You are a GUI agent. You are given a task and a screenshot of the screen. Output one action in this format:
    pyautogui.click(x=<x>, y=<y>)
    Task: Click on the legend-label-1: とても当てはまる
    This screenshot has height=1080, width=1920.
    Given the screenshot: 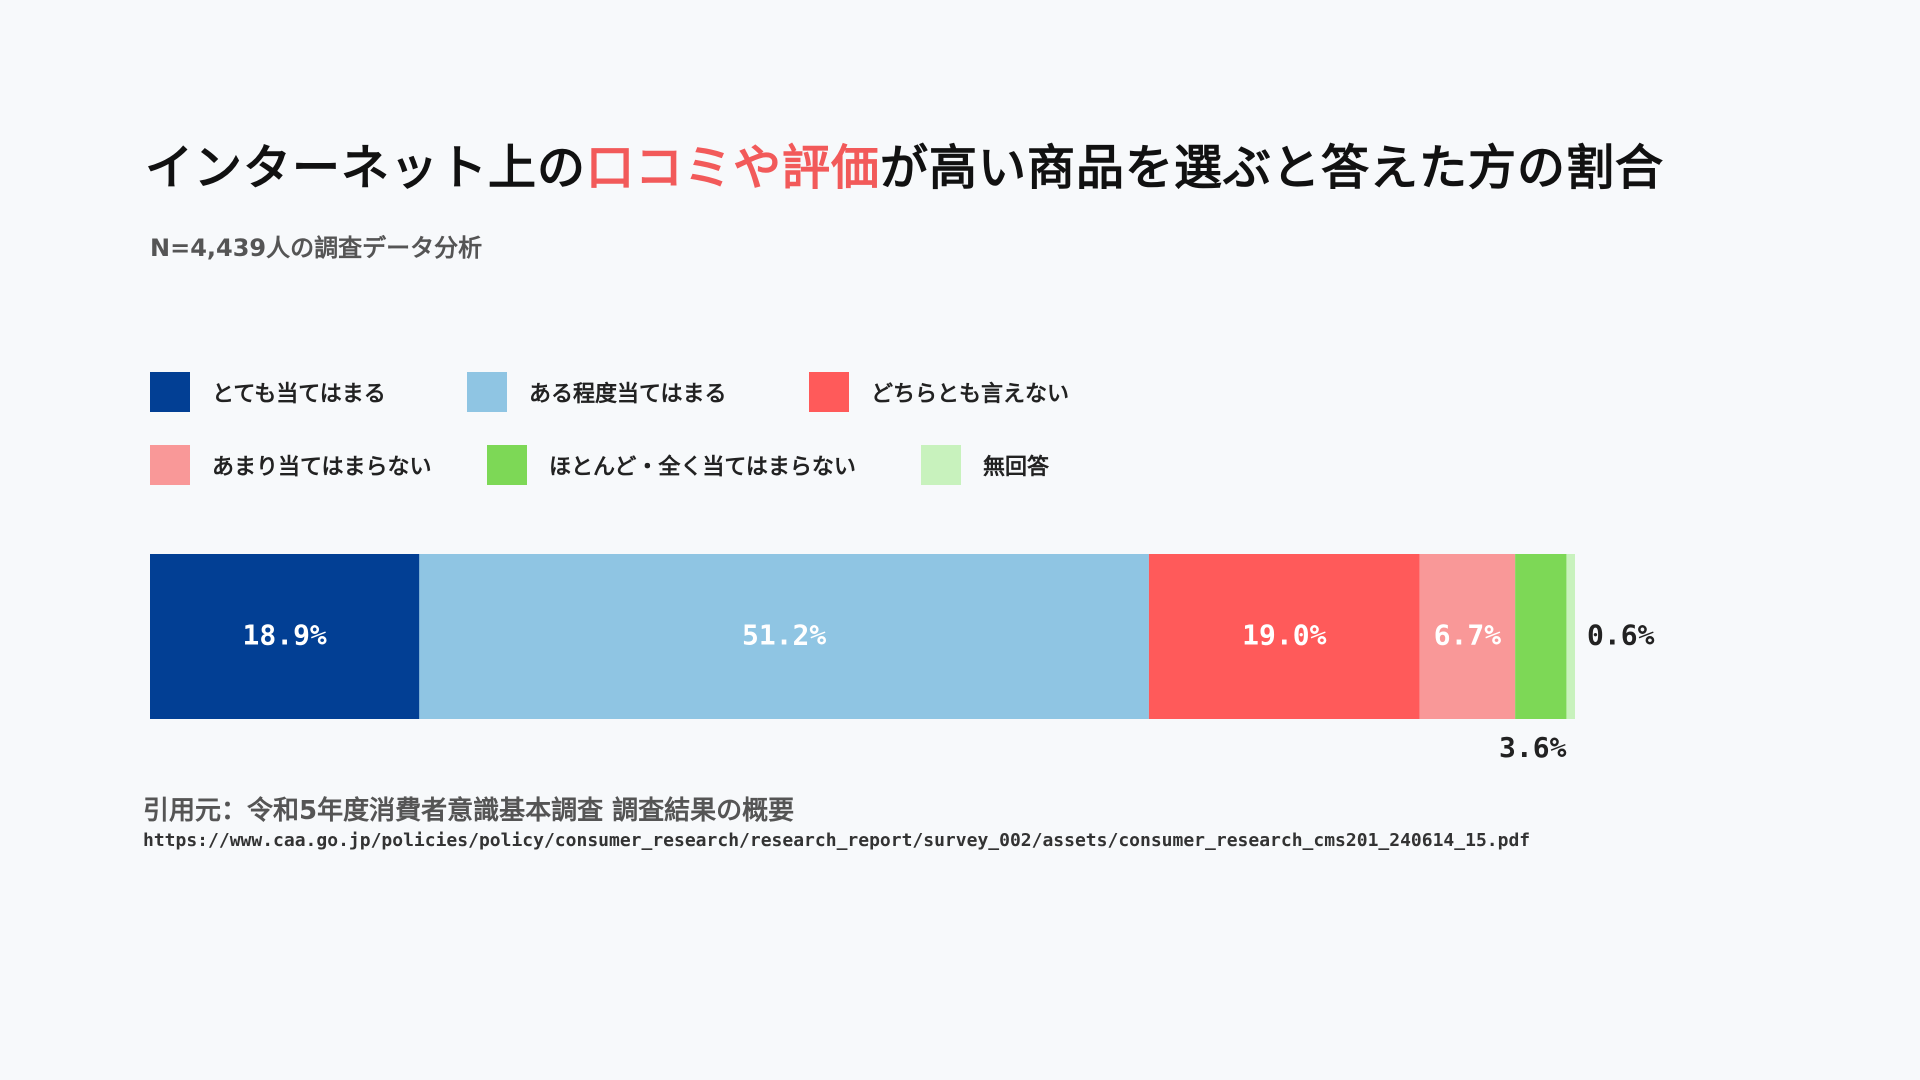 What is the action you would take?
    pyautogui.click(x=299, y=394)
    